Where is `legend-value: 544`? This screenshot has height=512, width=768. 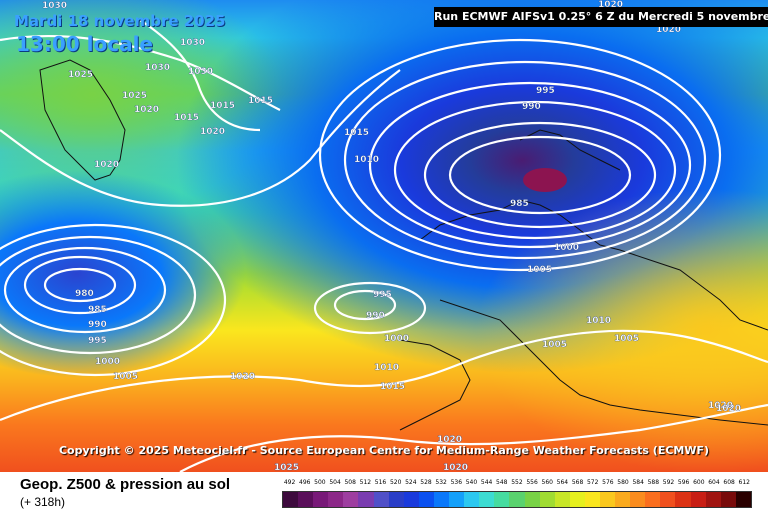
legend-value: 544 is located at coordinates (486, 482).